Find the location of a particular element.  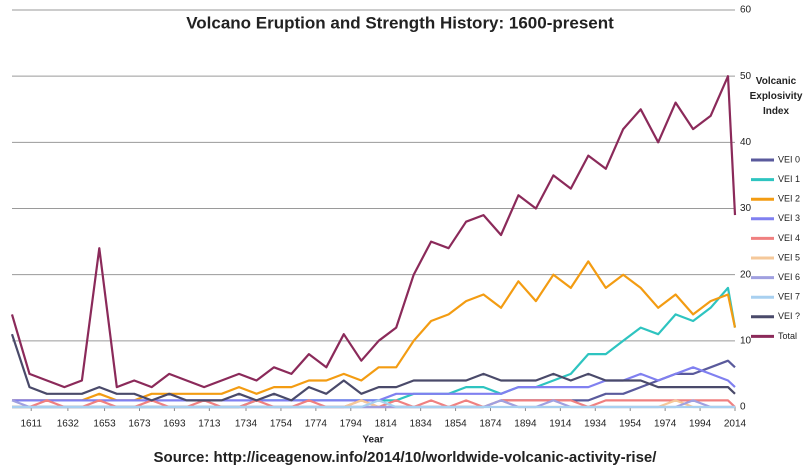

y-tick-label: 30 is located at coordinates (746, 208).